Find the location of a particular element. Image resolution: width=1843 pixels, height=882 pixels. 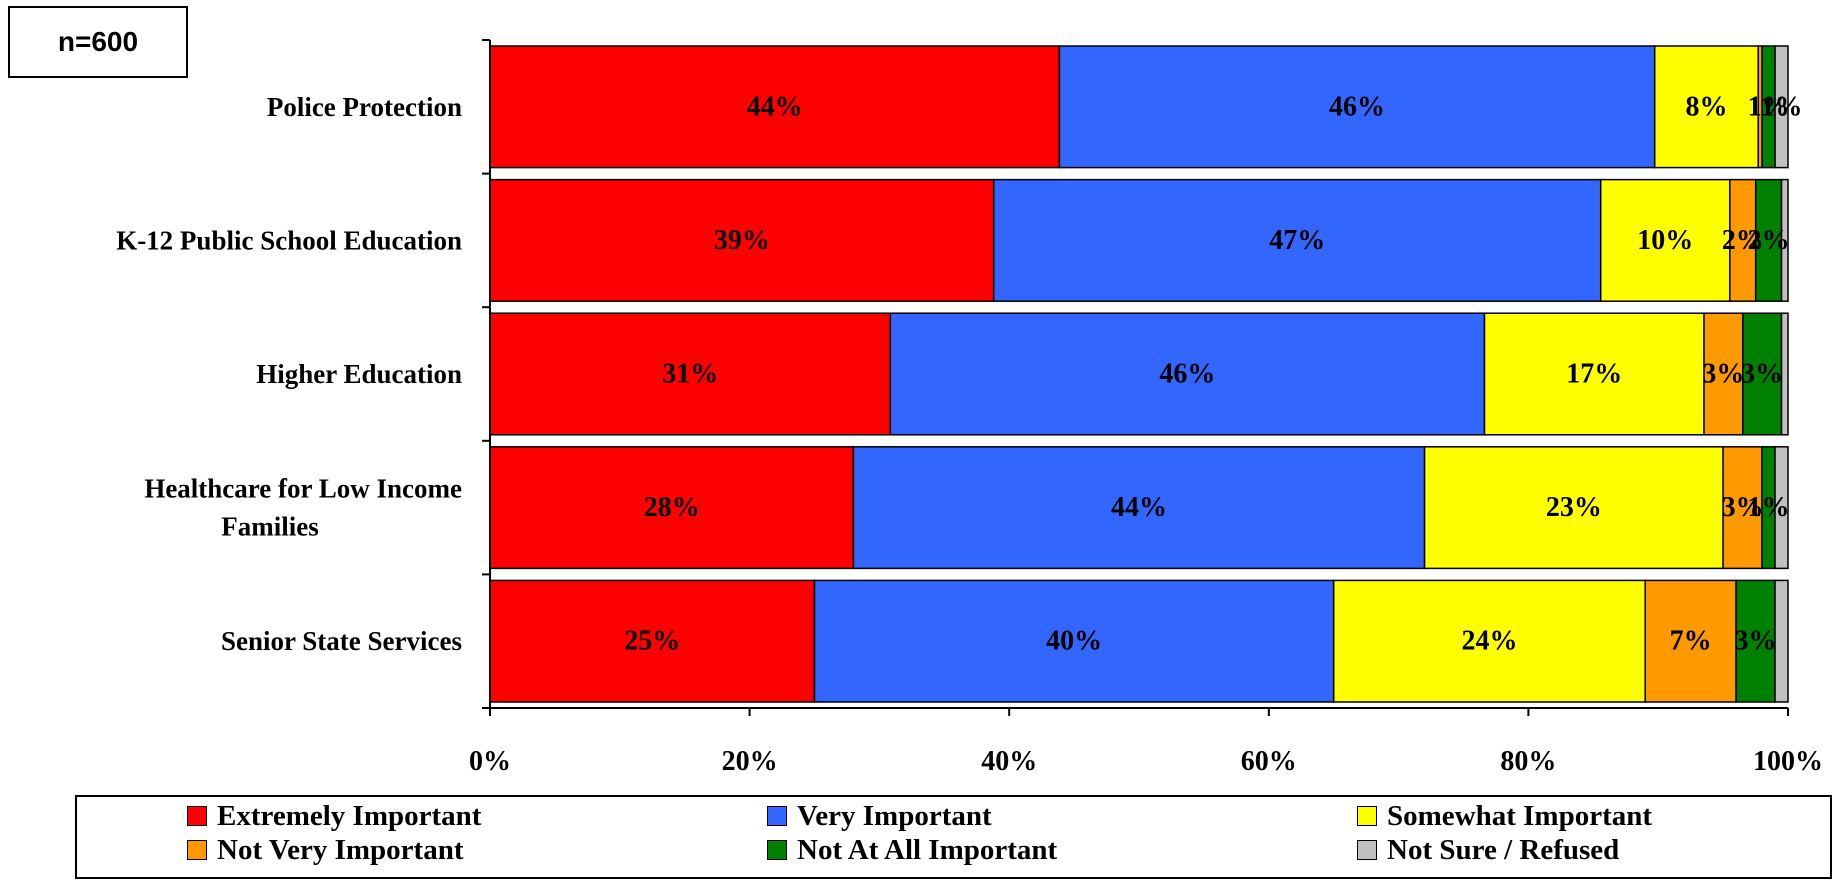

legend-label: Somewhat Important is located at coordinates (1520, 815).